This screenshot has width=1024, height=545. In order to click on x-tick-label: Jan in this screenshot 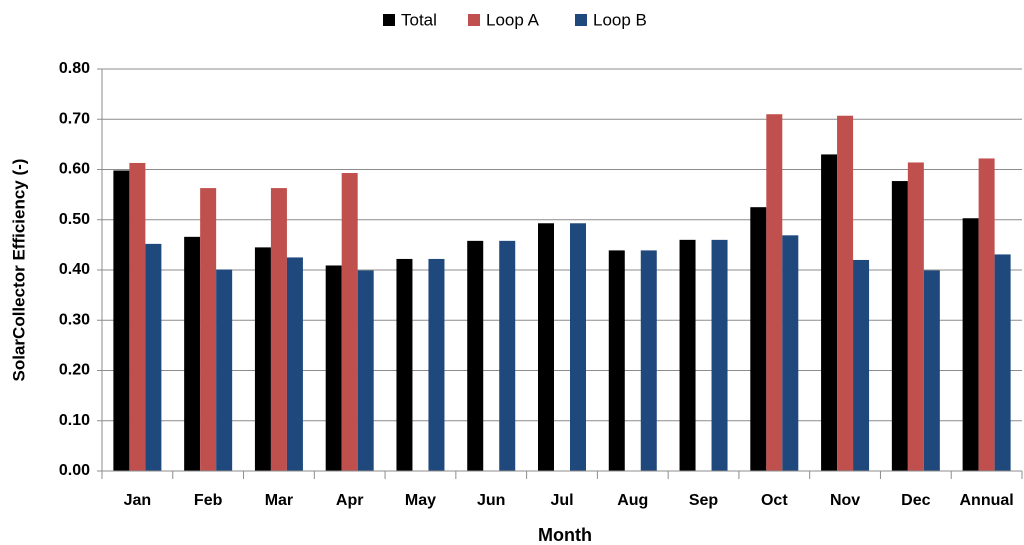, I will do `click(138, 500)`.